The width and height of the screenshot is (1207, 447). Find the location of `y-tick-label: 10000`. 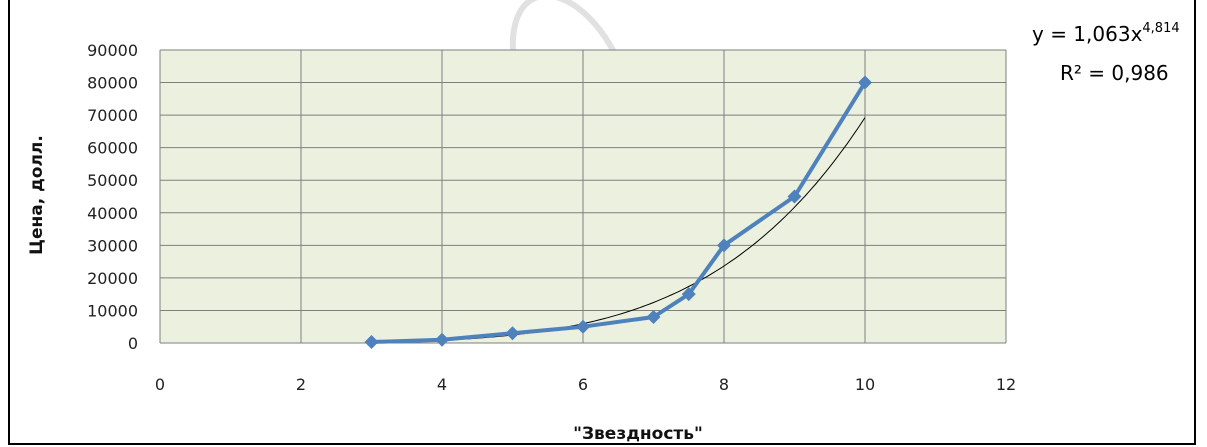

y-tick-label: 10000 is located at coordinates (112, 310).